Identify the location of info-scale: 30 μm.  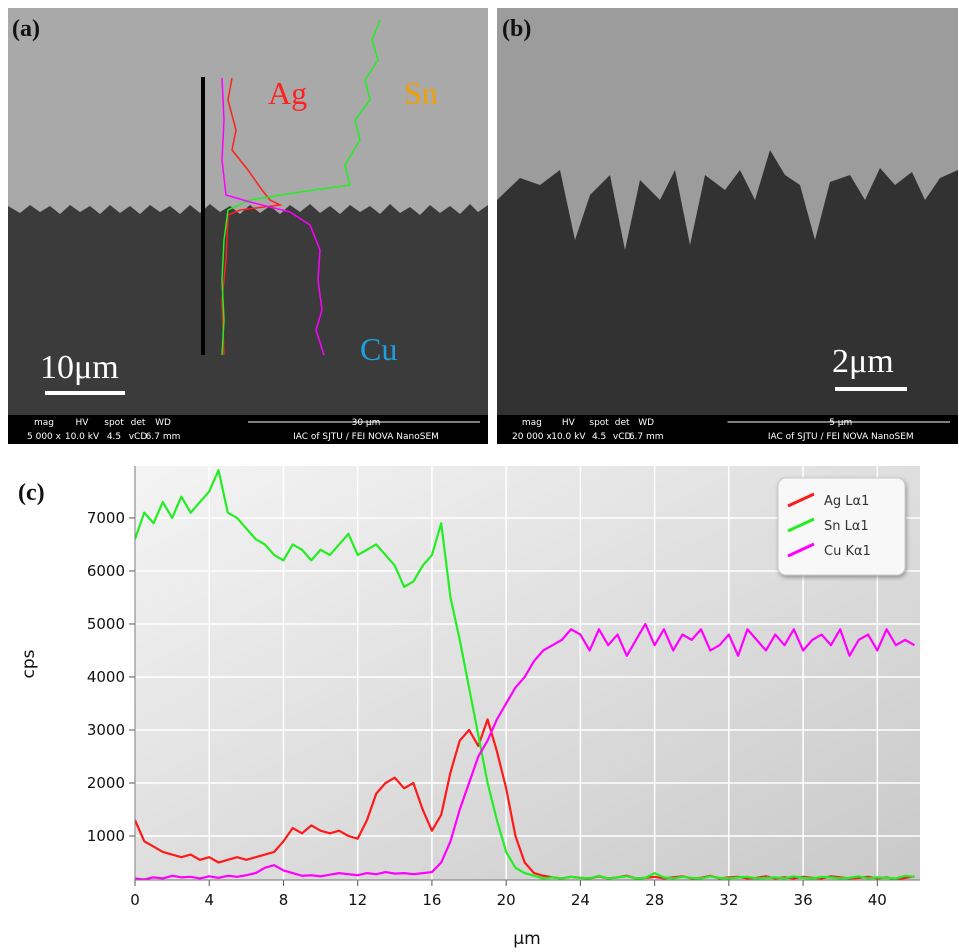
(366, 423).